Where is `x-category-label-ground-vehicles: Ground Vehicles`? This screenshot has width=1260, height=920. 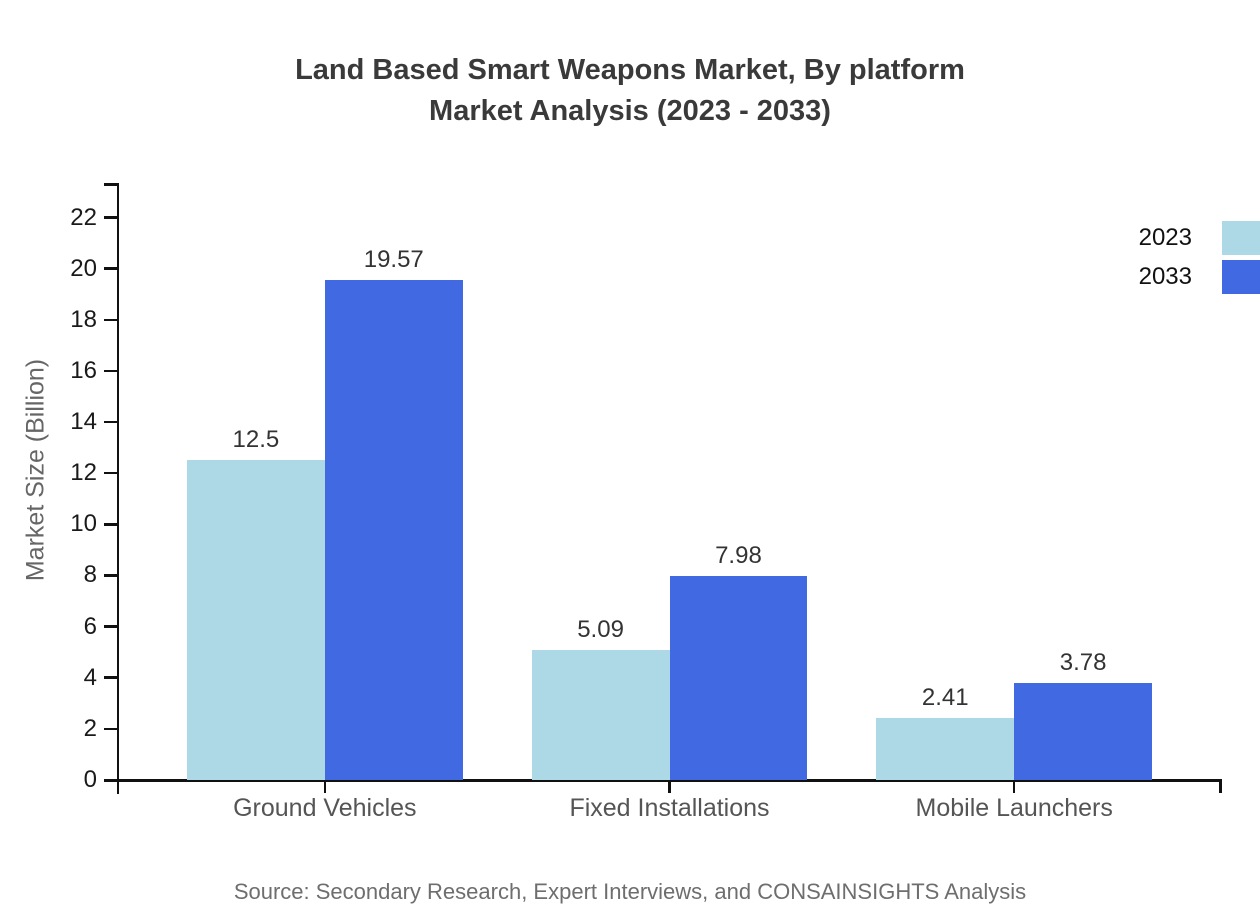 x-category-label-ground-vehicles: Ground Vehicles is located at coordinates (325, 808).